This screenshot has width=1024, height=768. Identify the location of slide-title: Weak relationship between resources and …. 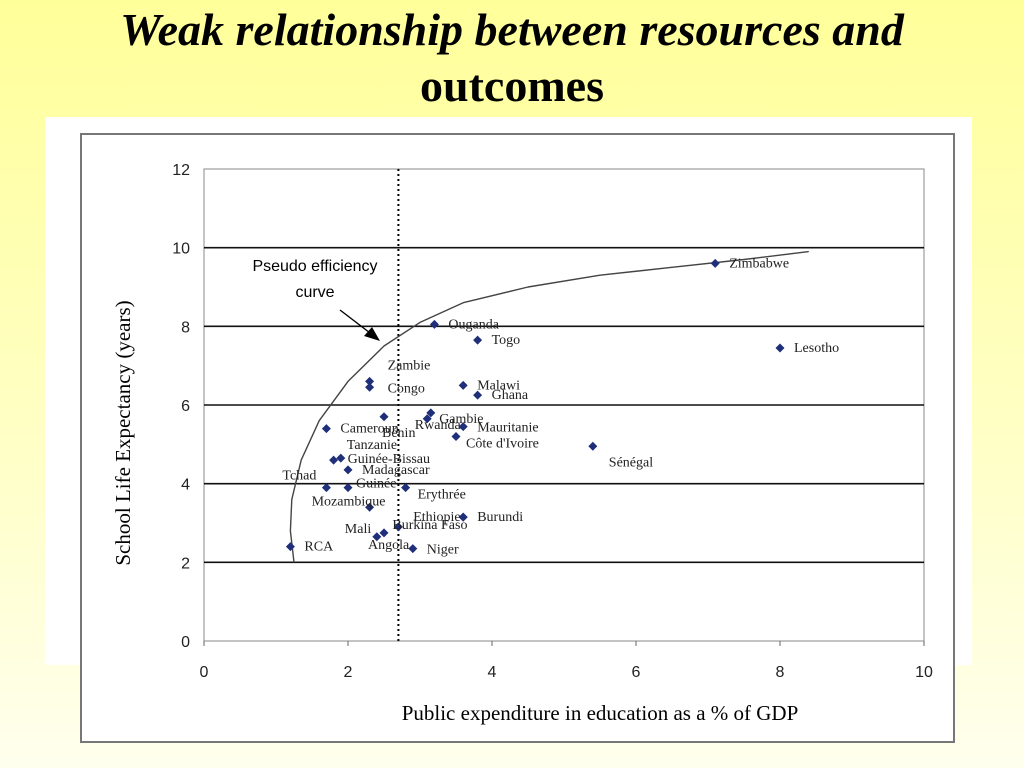
(512, 58).